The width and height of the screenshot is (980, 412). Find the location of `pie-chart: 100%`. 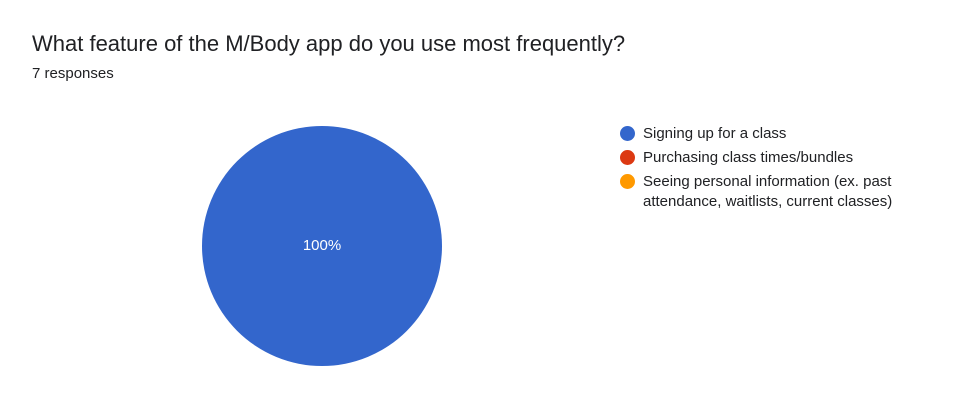

pie-chart: 100% is located at coordinates (322, 246).